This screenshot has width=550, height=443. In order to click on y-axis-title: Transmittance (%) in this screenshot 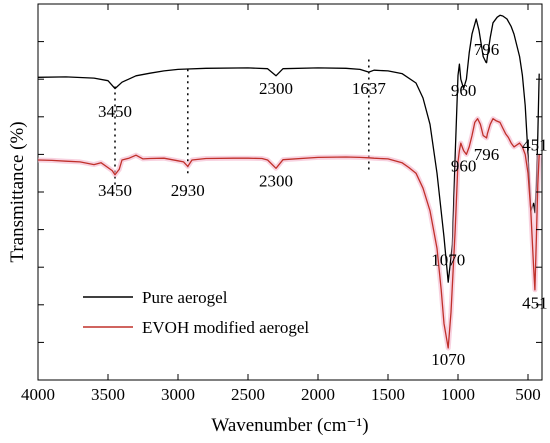, I will do `click(17, 191)`.